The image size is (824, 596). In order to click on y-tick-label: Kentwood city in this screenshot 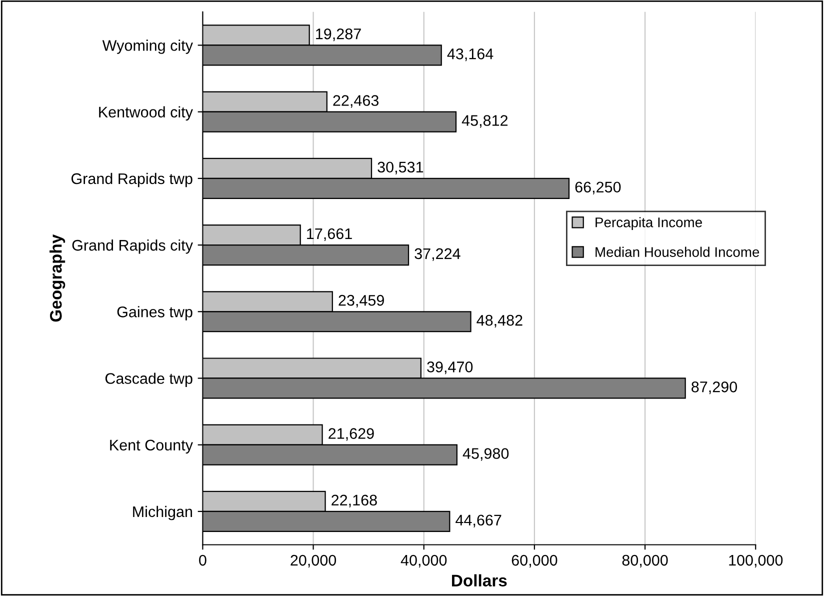, I will do `click(146, 113)`.